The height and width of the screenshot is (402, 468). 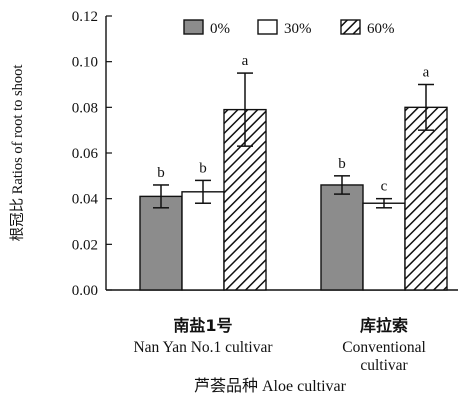 I want to click on legend-label: 0%, so click(x=220, y=29).